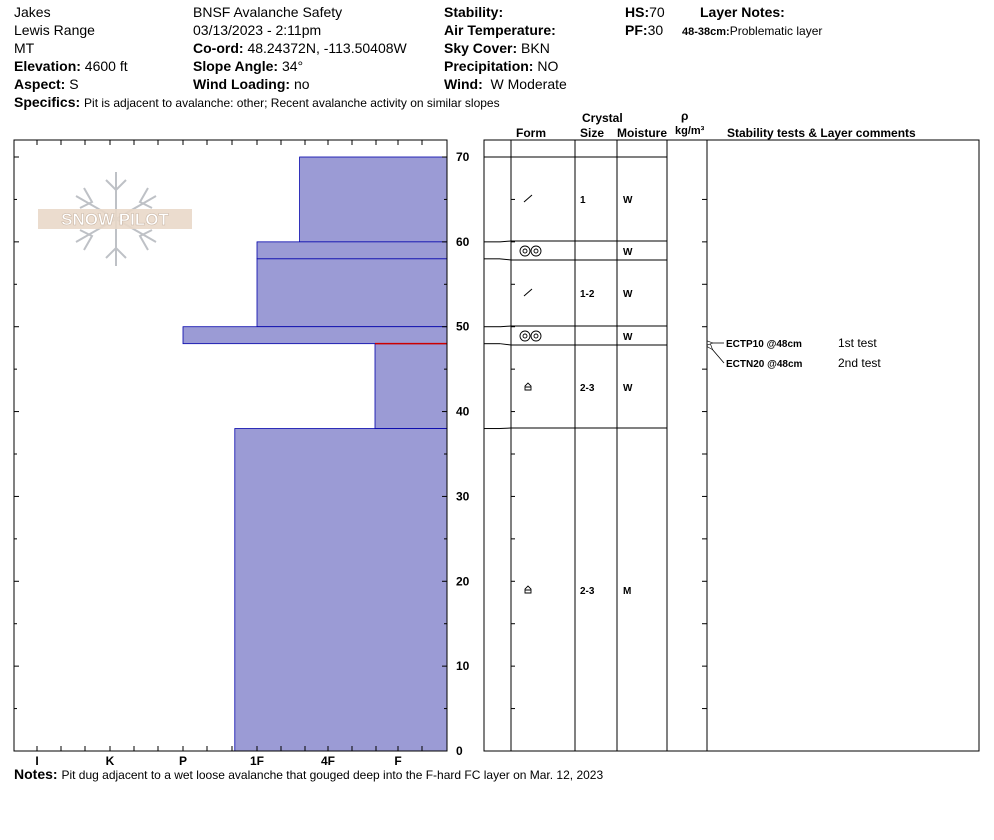 Image resolution: width=994 pixels, height=840 pixels. I want to click on layer-note: 48-38cm:Problematic layer, so click(752, 32).